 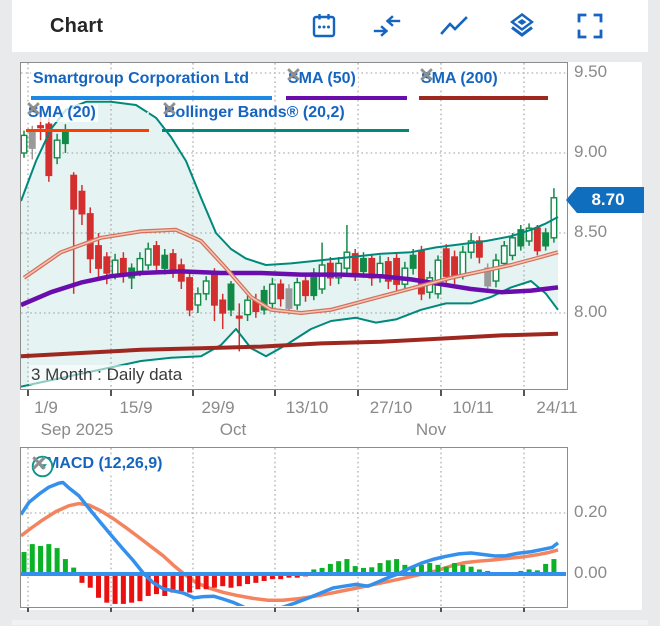 I want to click on bollinger-lower-line, so click(x=290, y=334).